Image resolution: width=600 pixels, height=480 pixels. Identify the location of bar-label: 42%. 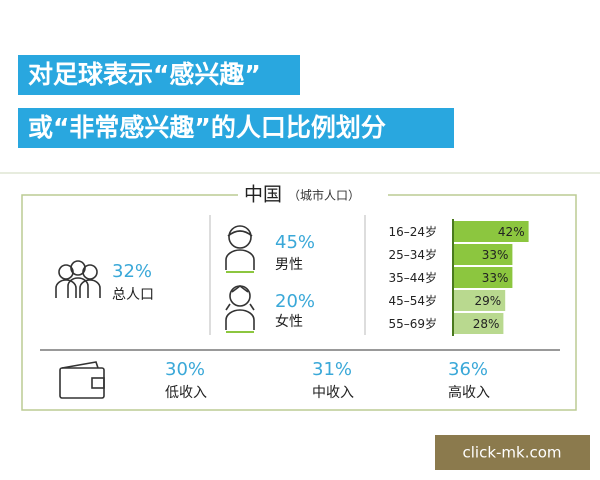
(511, 232).